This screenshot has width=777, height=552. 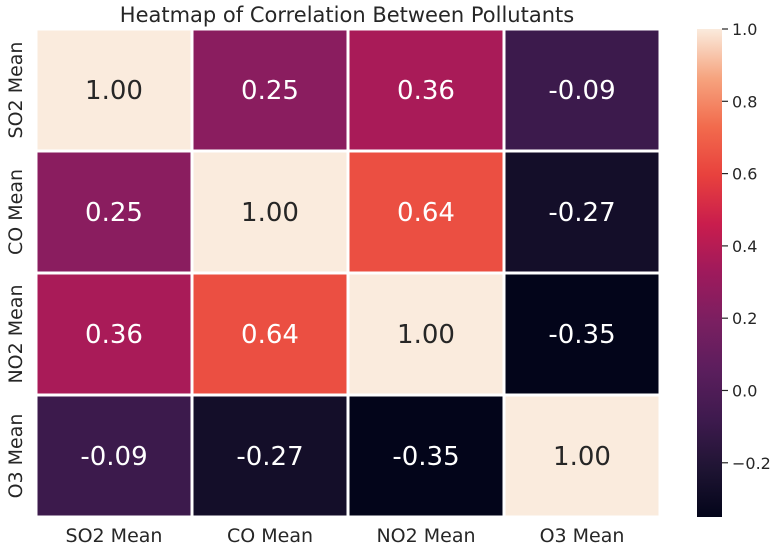 I want to click on colorbar-tick-label: 0.0, so click(x=744, y=390).